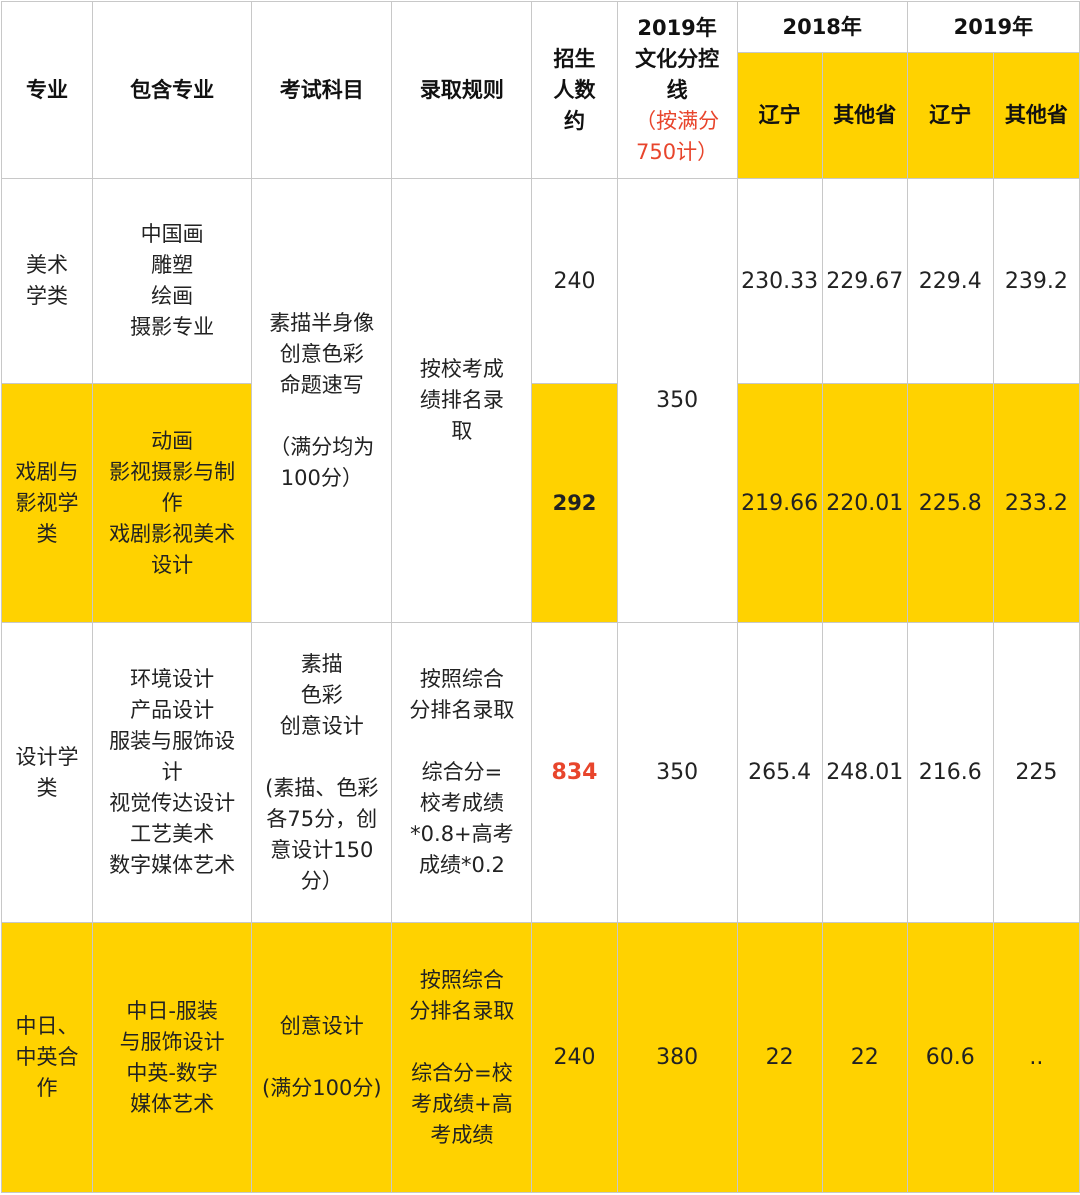 The height and width of the screenshot is (1195, 1080). What do you see at coordinates (950, 281) in the screenshot?
I see `score-cell: 229.4` at bounding box center [950, 281].